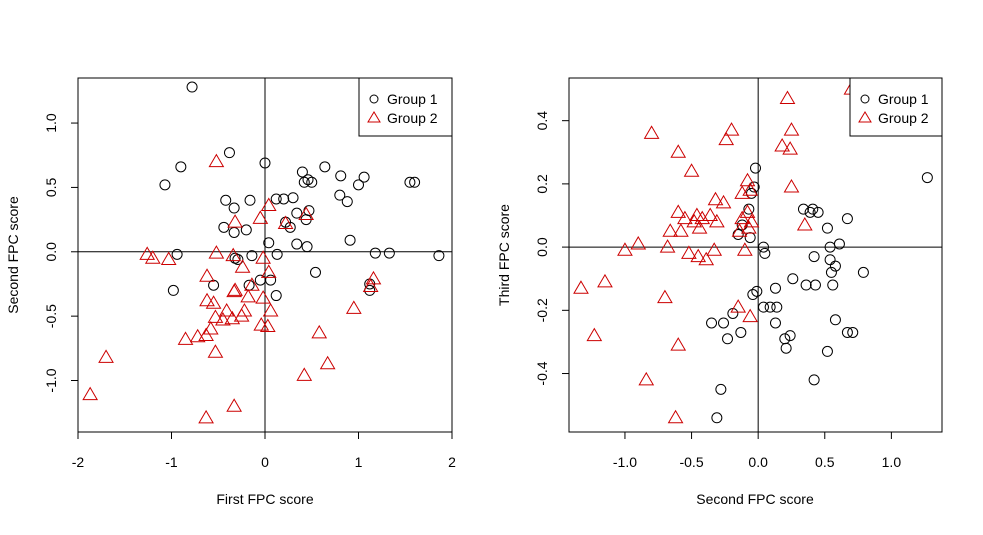  I want to click on legend-triangle-icon, so click(374, 117).